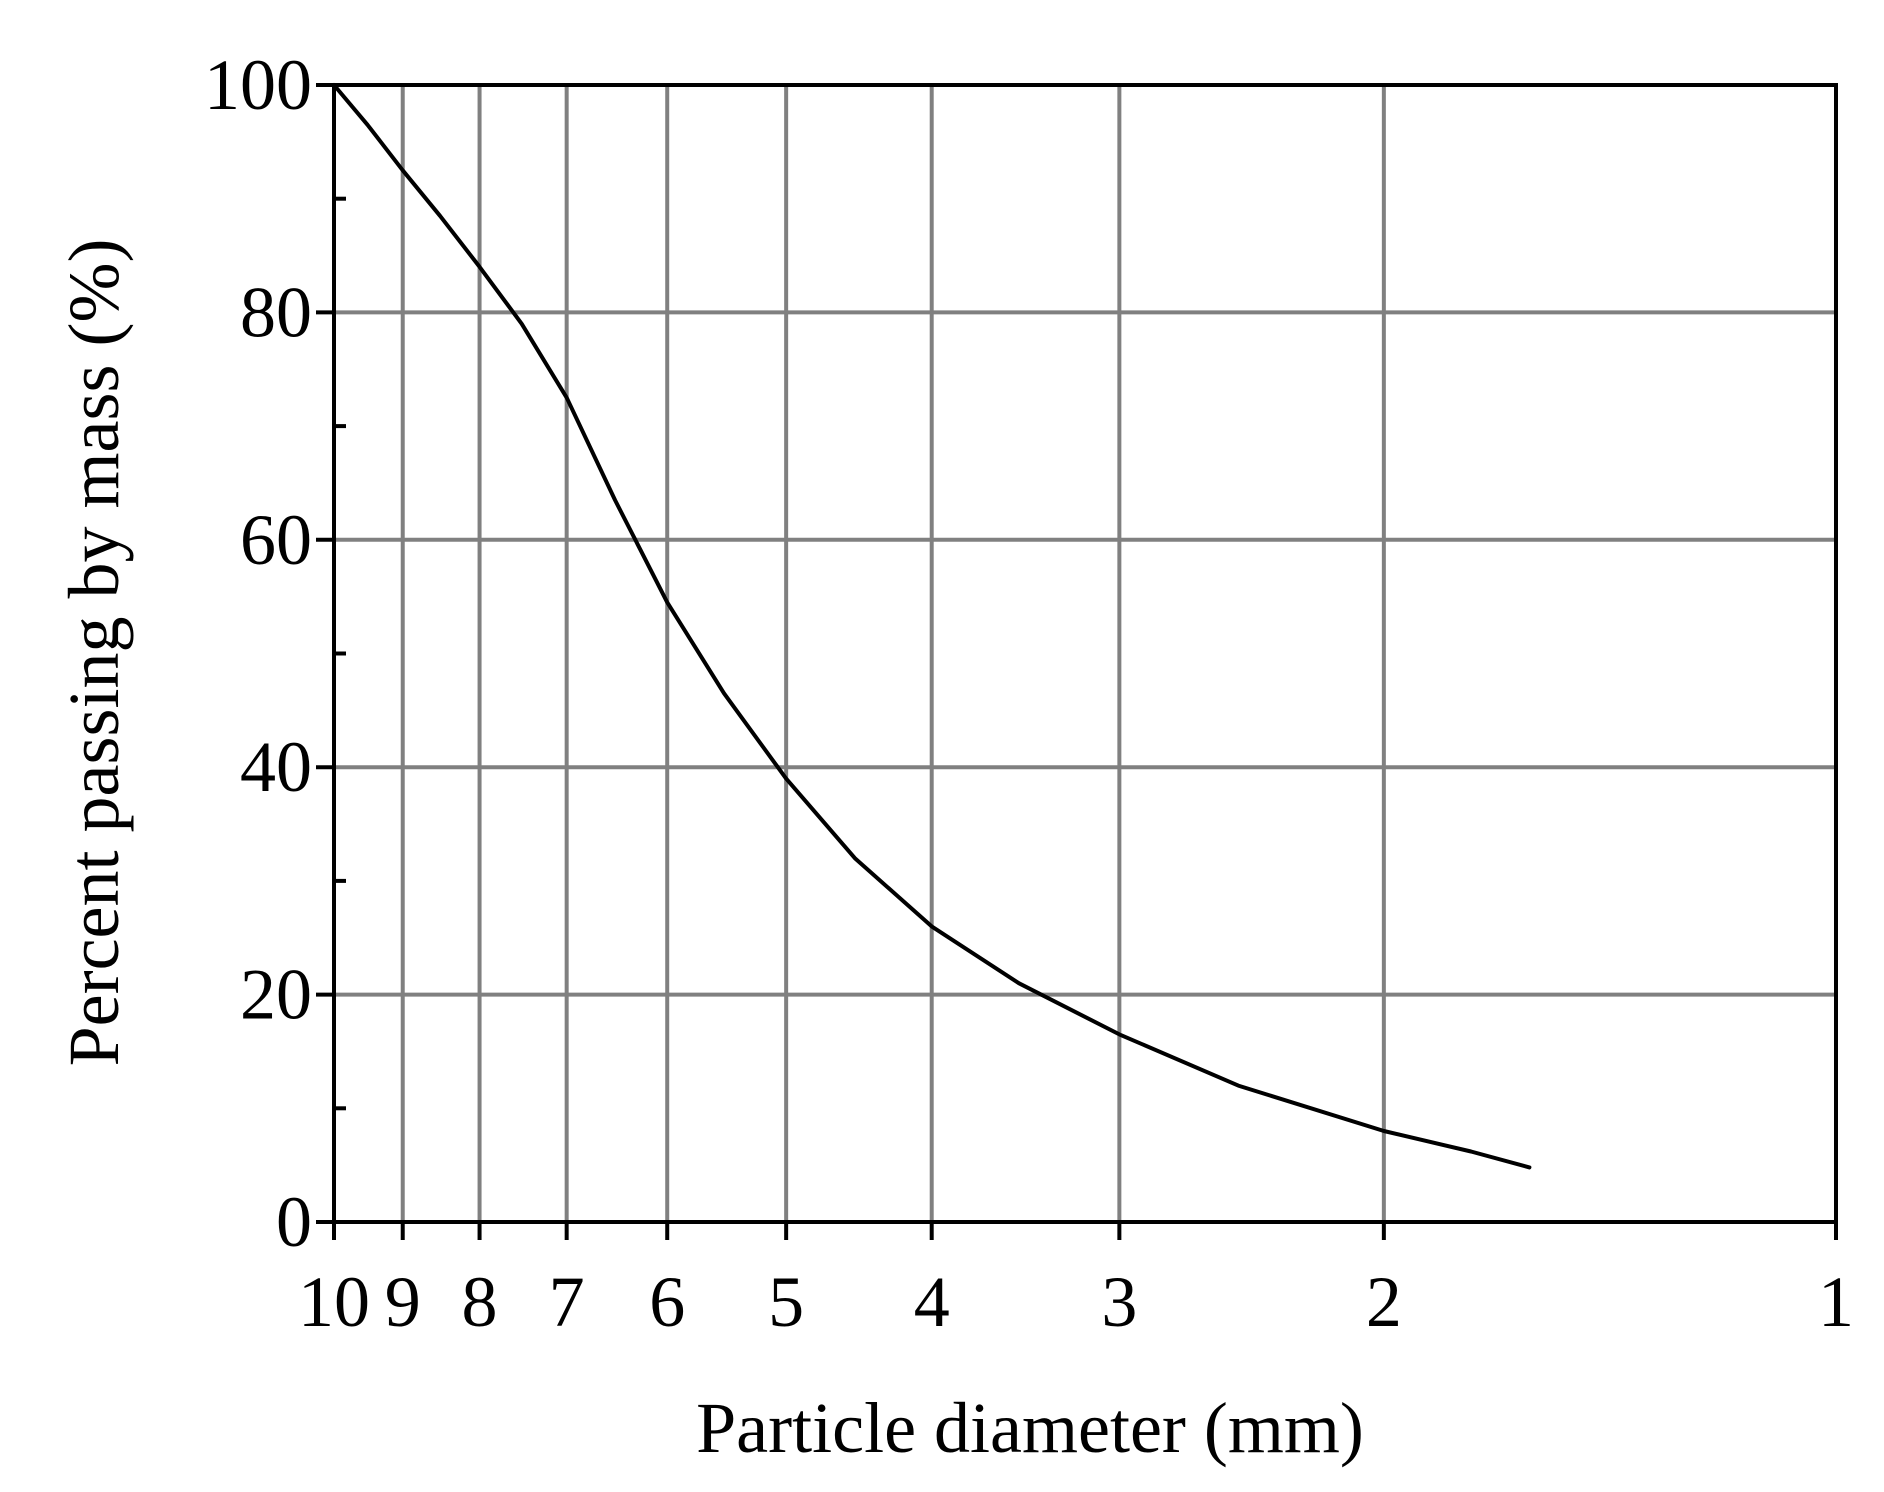 The width and height of the screenshot is (1884, 1492). Describe the element at coordinates (276, 540) in the screenshot. I see `y-tick-label: 60` at that location.